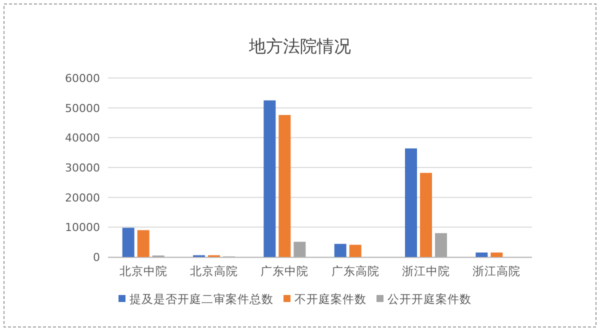 The height and width of the screenshot is (331, 600). Describe the element at coordinates (355, 271) in the screenshot. I see `x-tick-label: 广东高院` at that location.